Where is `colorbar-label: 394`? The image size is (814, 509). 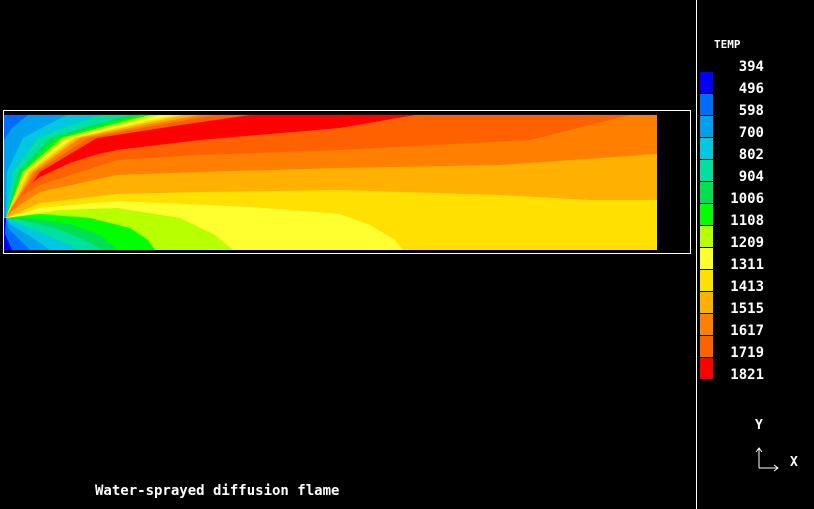 colorbar-label: 394 is located at coordinates (751, 67).